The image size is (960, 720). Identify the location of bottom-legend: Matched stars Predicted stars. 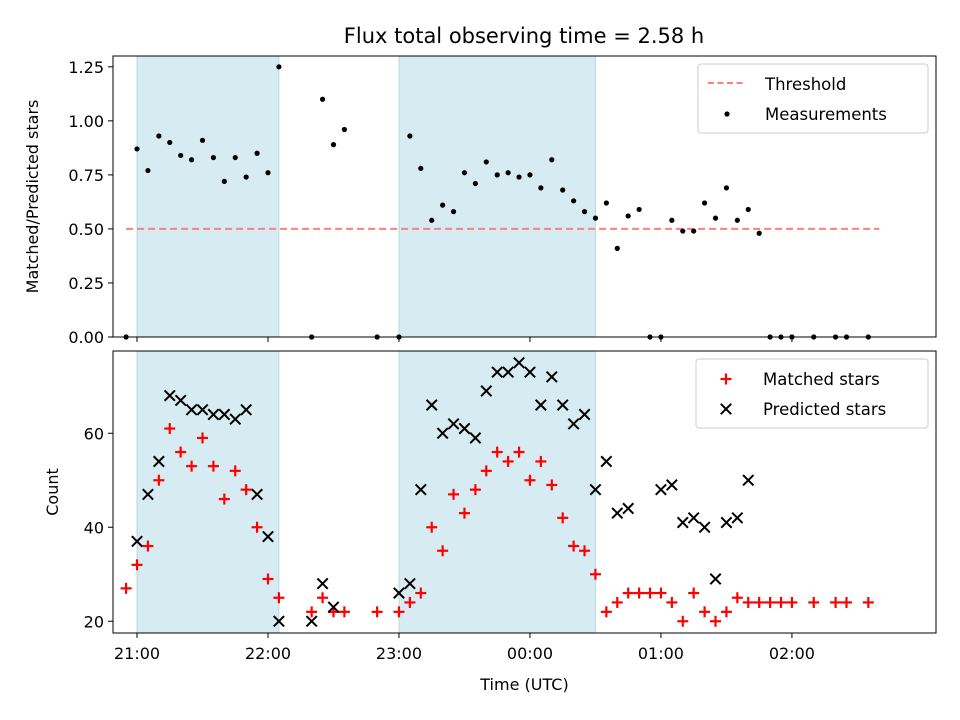
(812, 393).